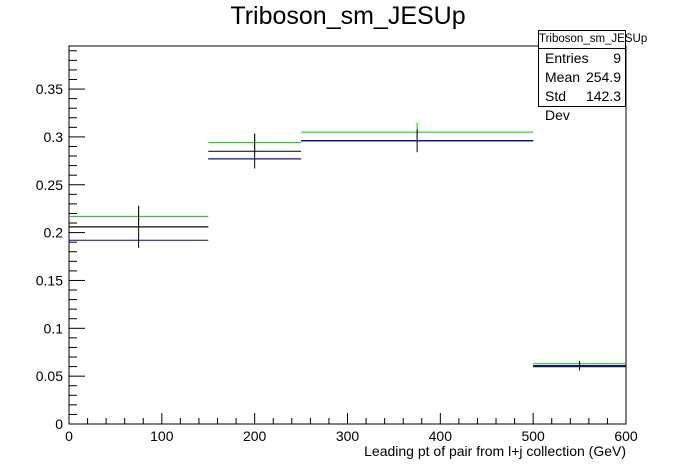 This screenshot has height=472, width=696. I want to click on x-tick-label: 600, so click(626, 436).